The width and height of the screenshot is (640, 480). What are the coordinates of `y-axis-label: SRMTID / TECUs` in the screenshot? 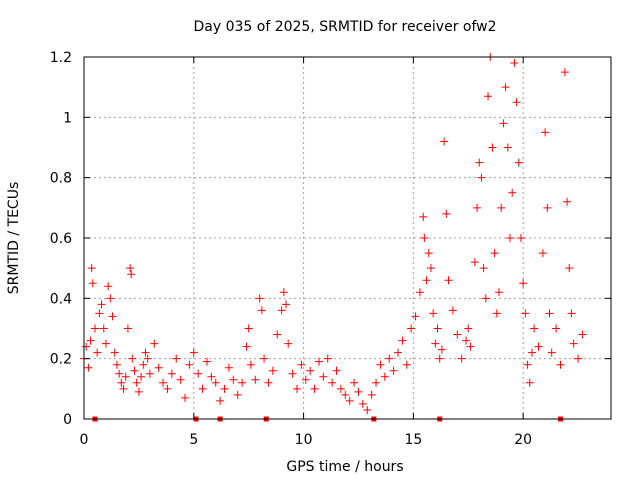 It's located at (14, 238).